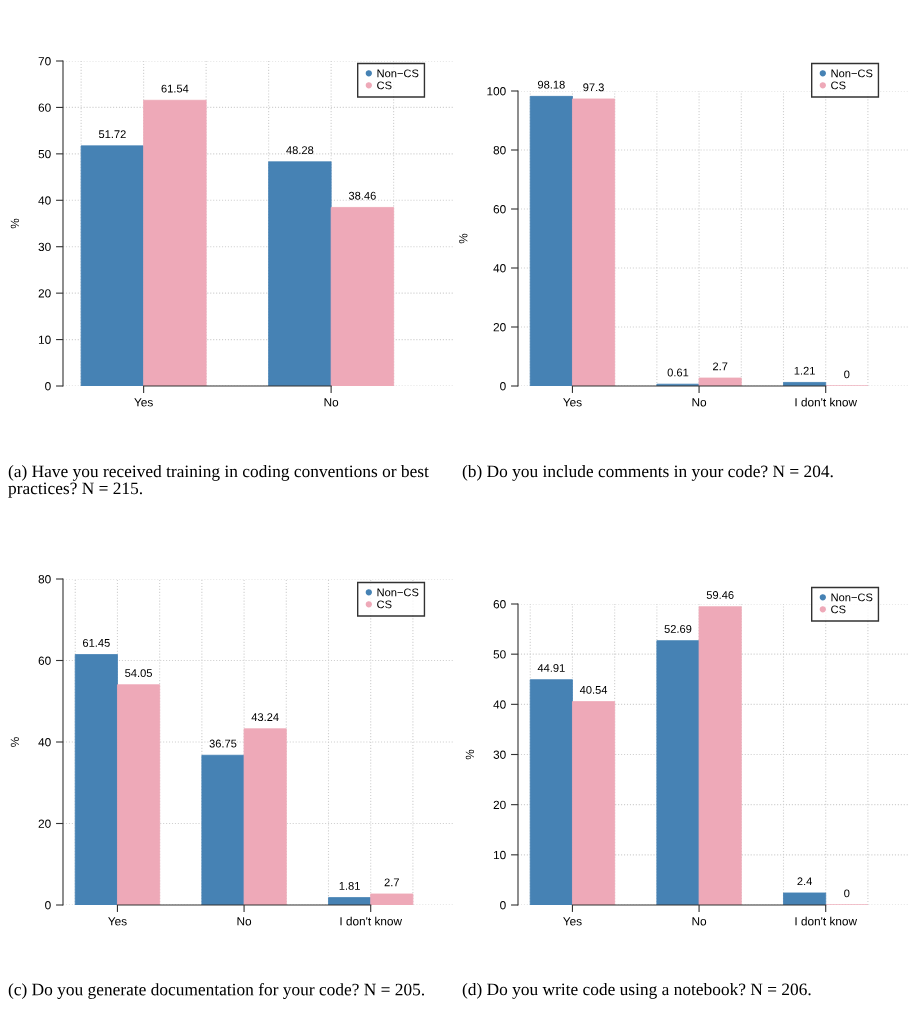 The image size is (919, 1027). I want to click on data-label: 52.69, so click(678, 629).